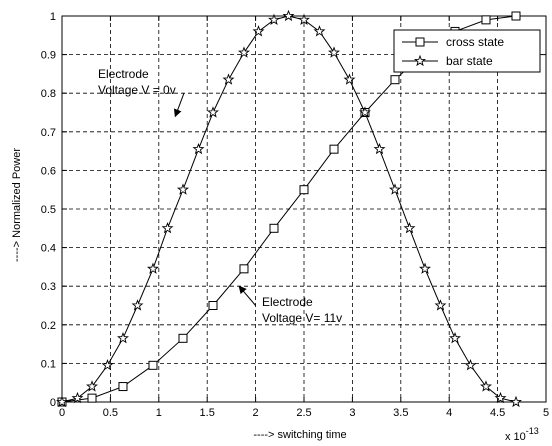 This screenshot has height=446, width=552. I want to click on legend-box, so click(467, 51).